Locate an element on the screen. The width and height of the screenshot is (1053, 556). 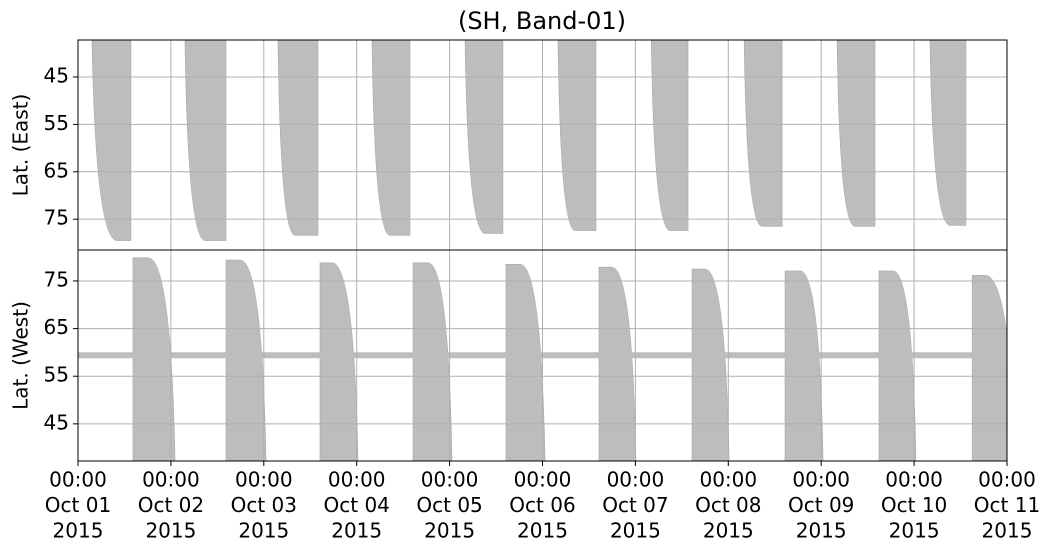
x-tick-label: Oct 10 is located at coordinates (914, 505).